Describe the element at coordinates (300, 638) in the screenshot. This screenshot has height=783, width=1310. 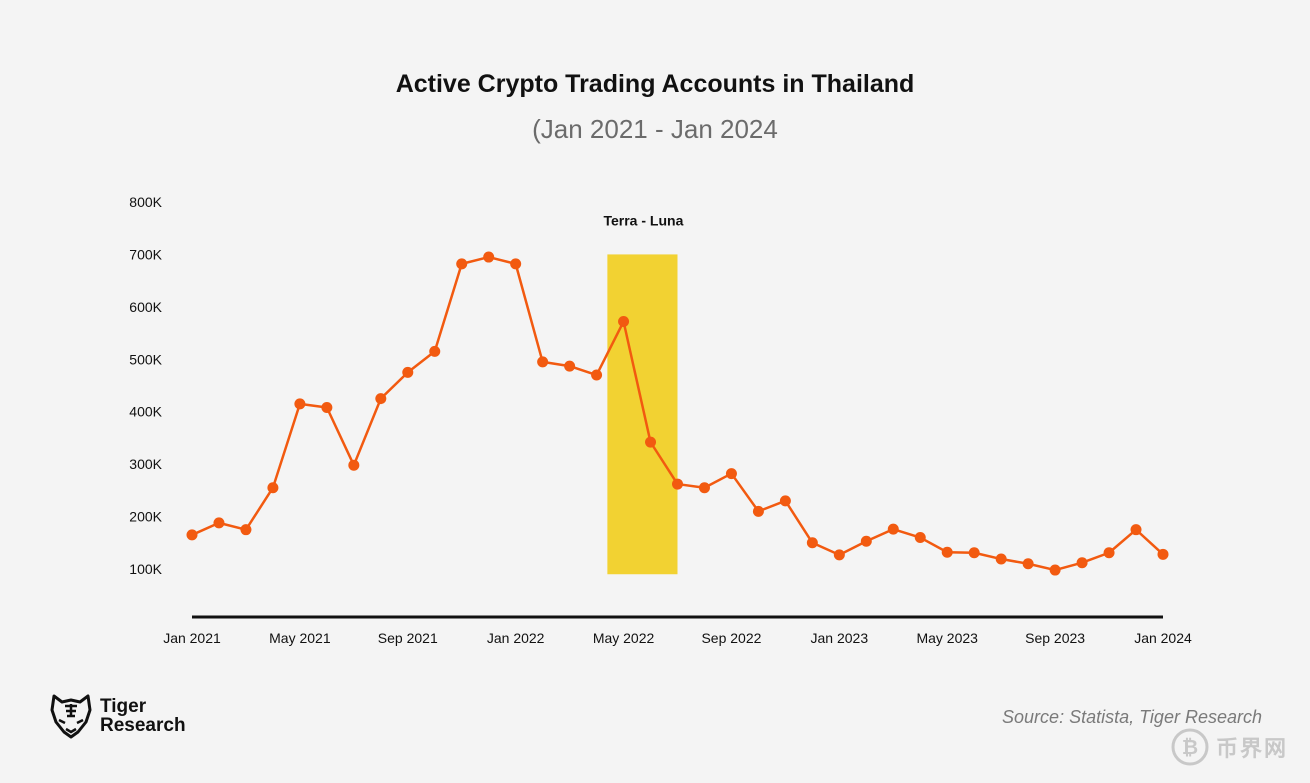
I see `x-tick-label: May 2021` at that location.